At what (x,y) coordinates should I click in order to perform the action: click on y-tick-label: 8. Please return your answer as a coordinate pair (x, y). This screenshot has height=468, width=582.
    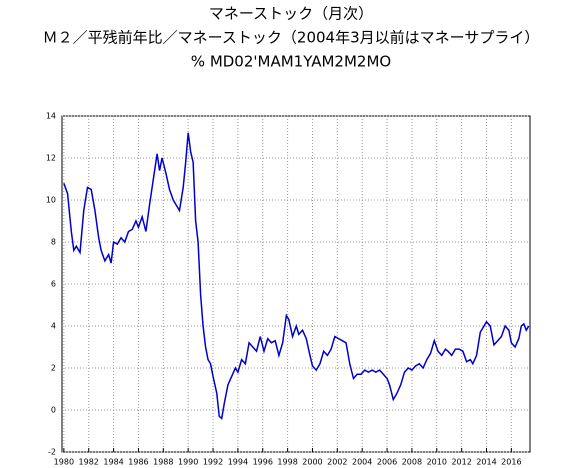
    Looking at the image, I should click on (53, 242).